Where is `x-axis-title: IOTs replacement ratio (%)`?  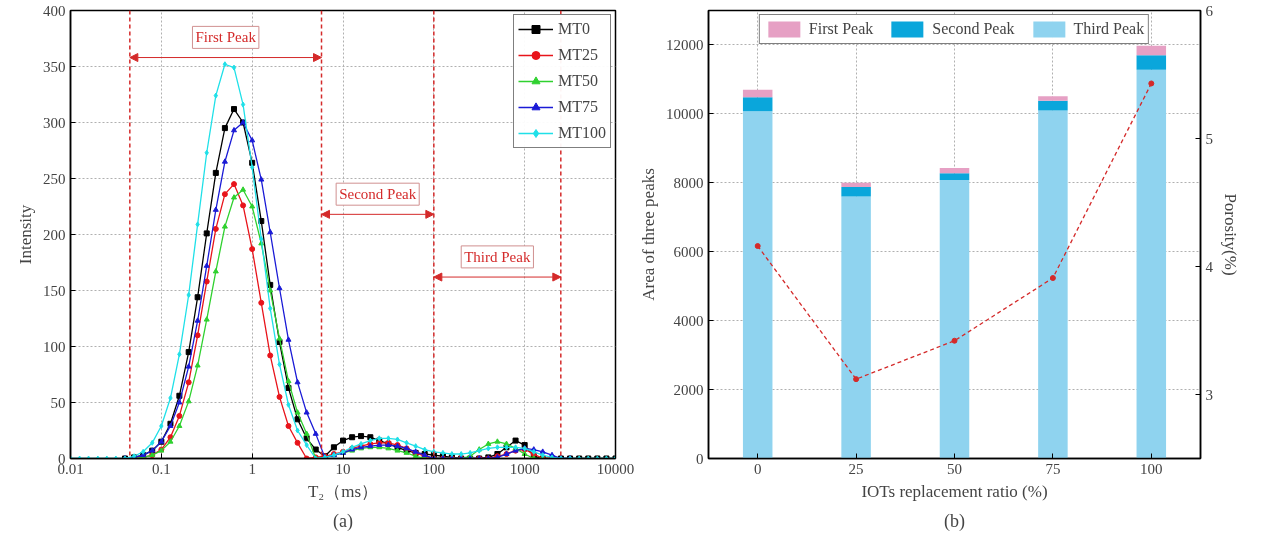 x-axis-title: IOTs replacement ratio (%) is located at coordinates (954, 491).